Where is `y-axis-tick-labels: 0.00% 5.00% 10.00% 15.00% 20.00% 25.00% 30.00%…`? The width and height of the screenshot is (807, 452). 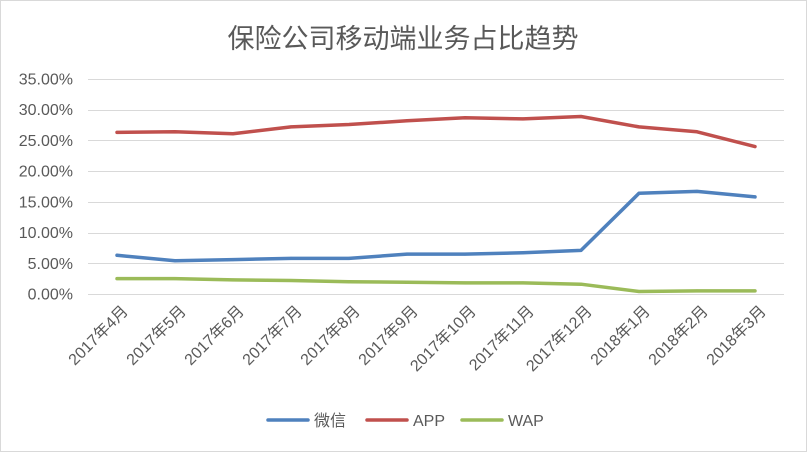
y-axis-tick-labels: 0.00% 5.00% 10.00% 15.00% 20.00% 25.00% 30.00%… is located at coordinates (46, 188).